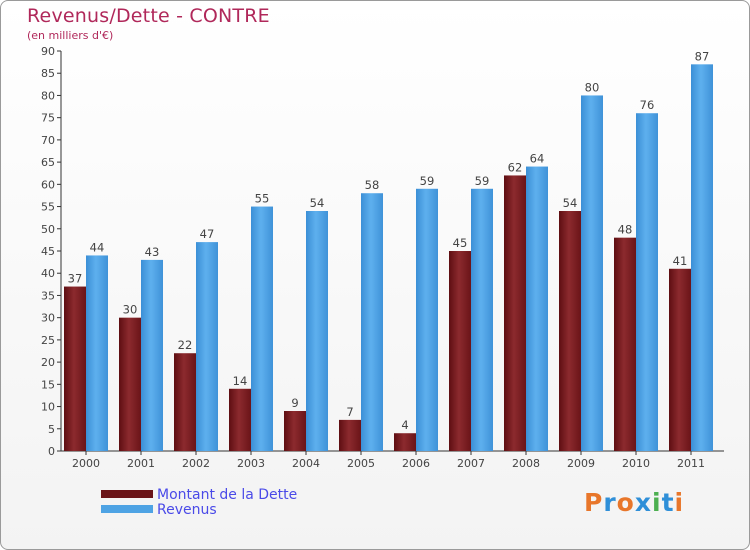 The height and width of the screenshot is (550, 750). Describe the element at coordinates (680, 261) in the screenshot. I see `data-label: 41` at that location.